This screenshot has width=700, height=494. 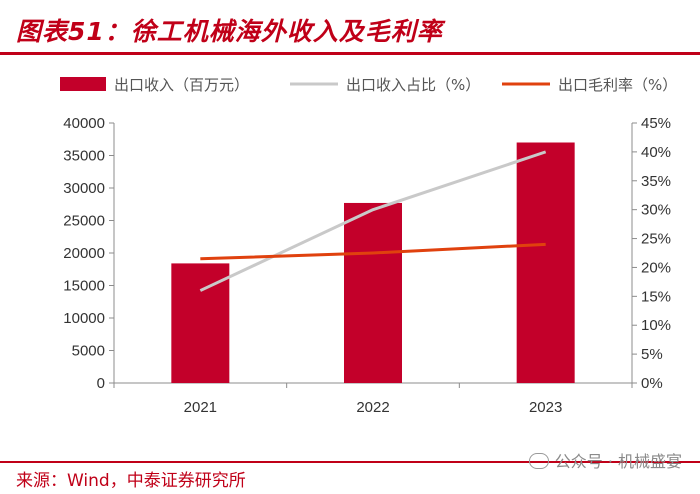 I want to click on x-tick-label: 2023, so click(x=545, y=407).